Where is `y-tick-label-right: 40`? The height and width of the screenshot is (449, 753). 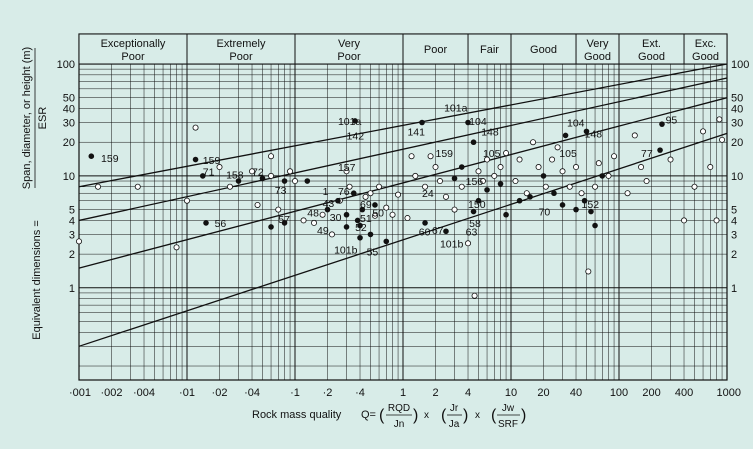 y-tick-label-right: 40 is located at coordinates (737, 110).